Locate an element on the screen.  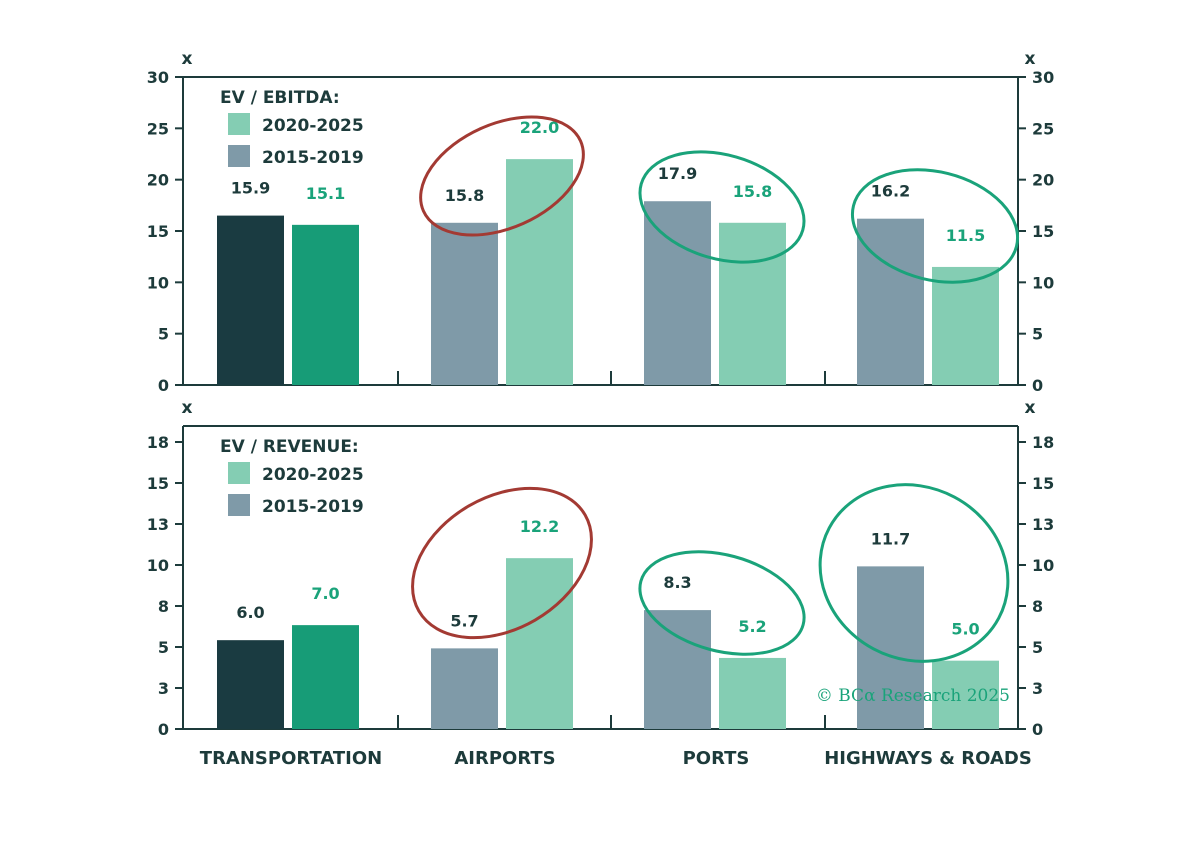
category-label-highways-roads: HIGHWAYS & ROADS is located at coordinates (928, 758).